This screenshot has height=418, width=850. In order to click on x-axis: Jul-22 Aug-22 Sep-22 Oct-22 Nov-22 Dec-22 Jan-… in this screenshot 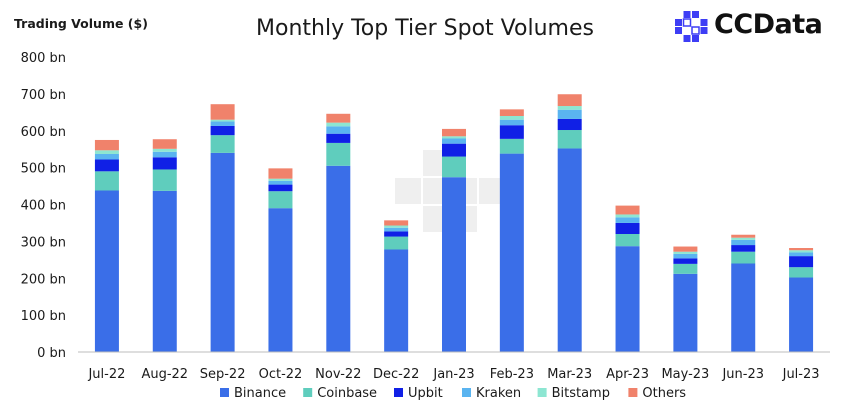, I will do `click(454, 366)`.